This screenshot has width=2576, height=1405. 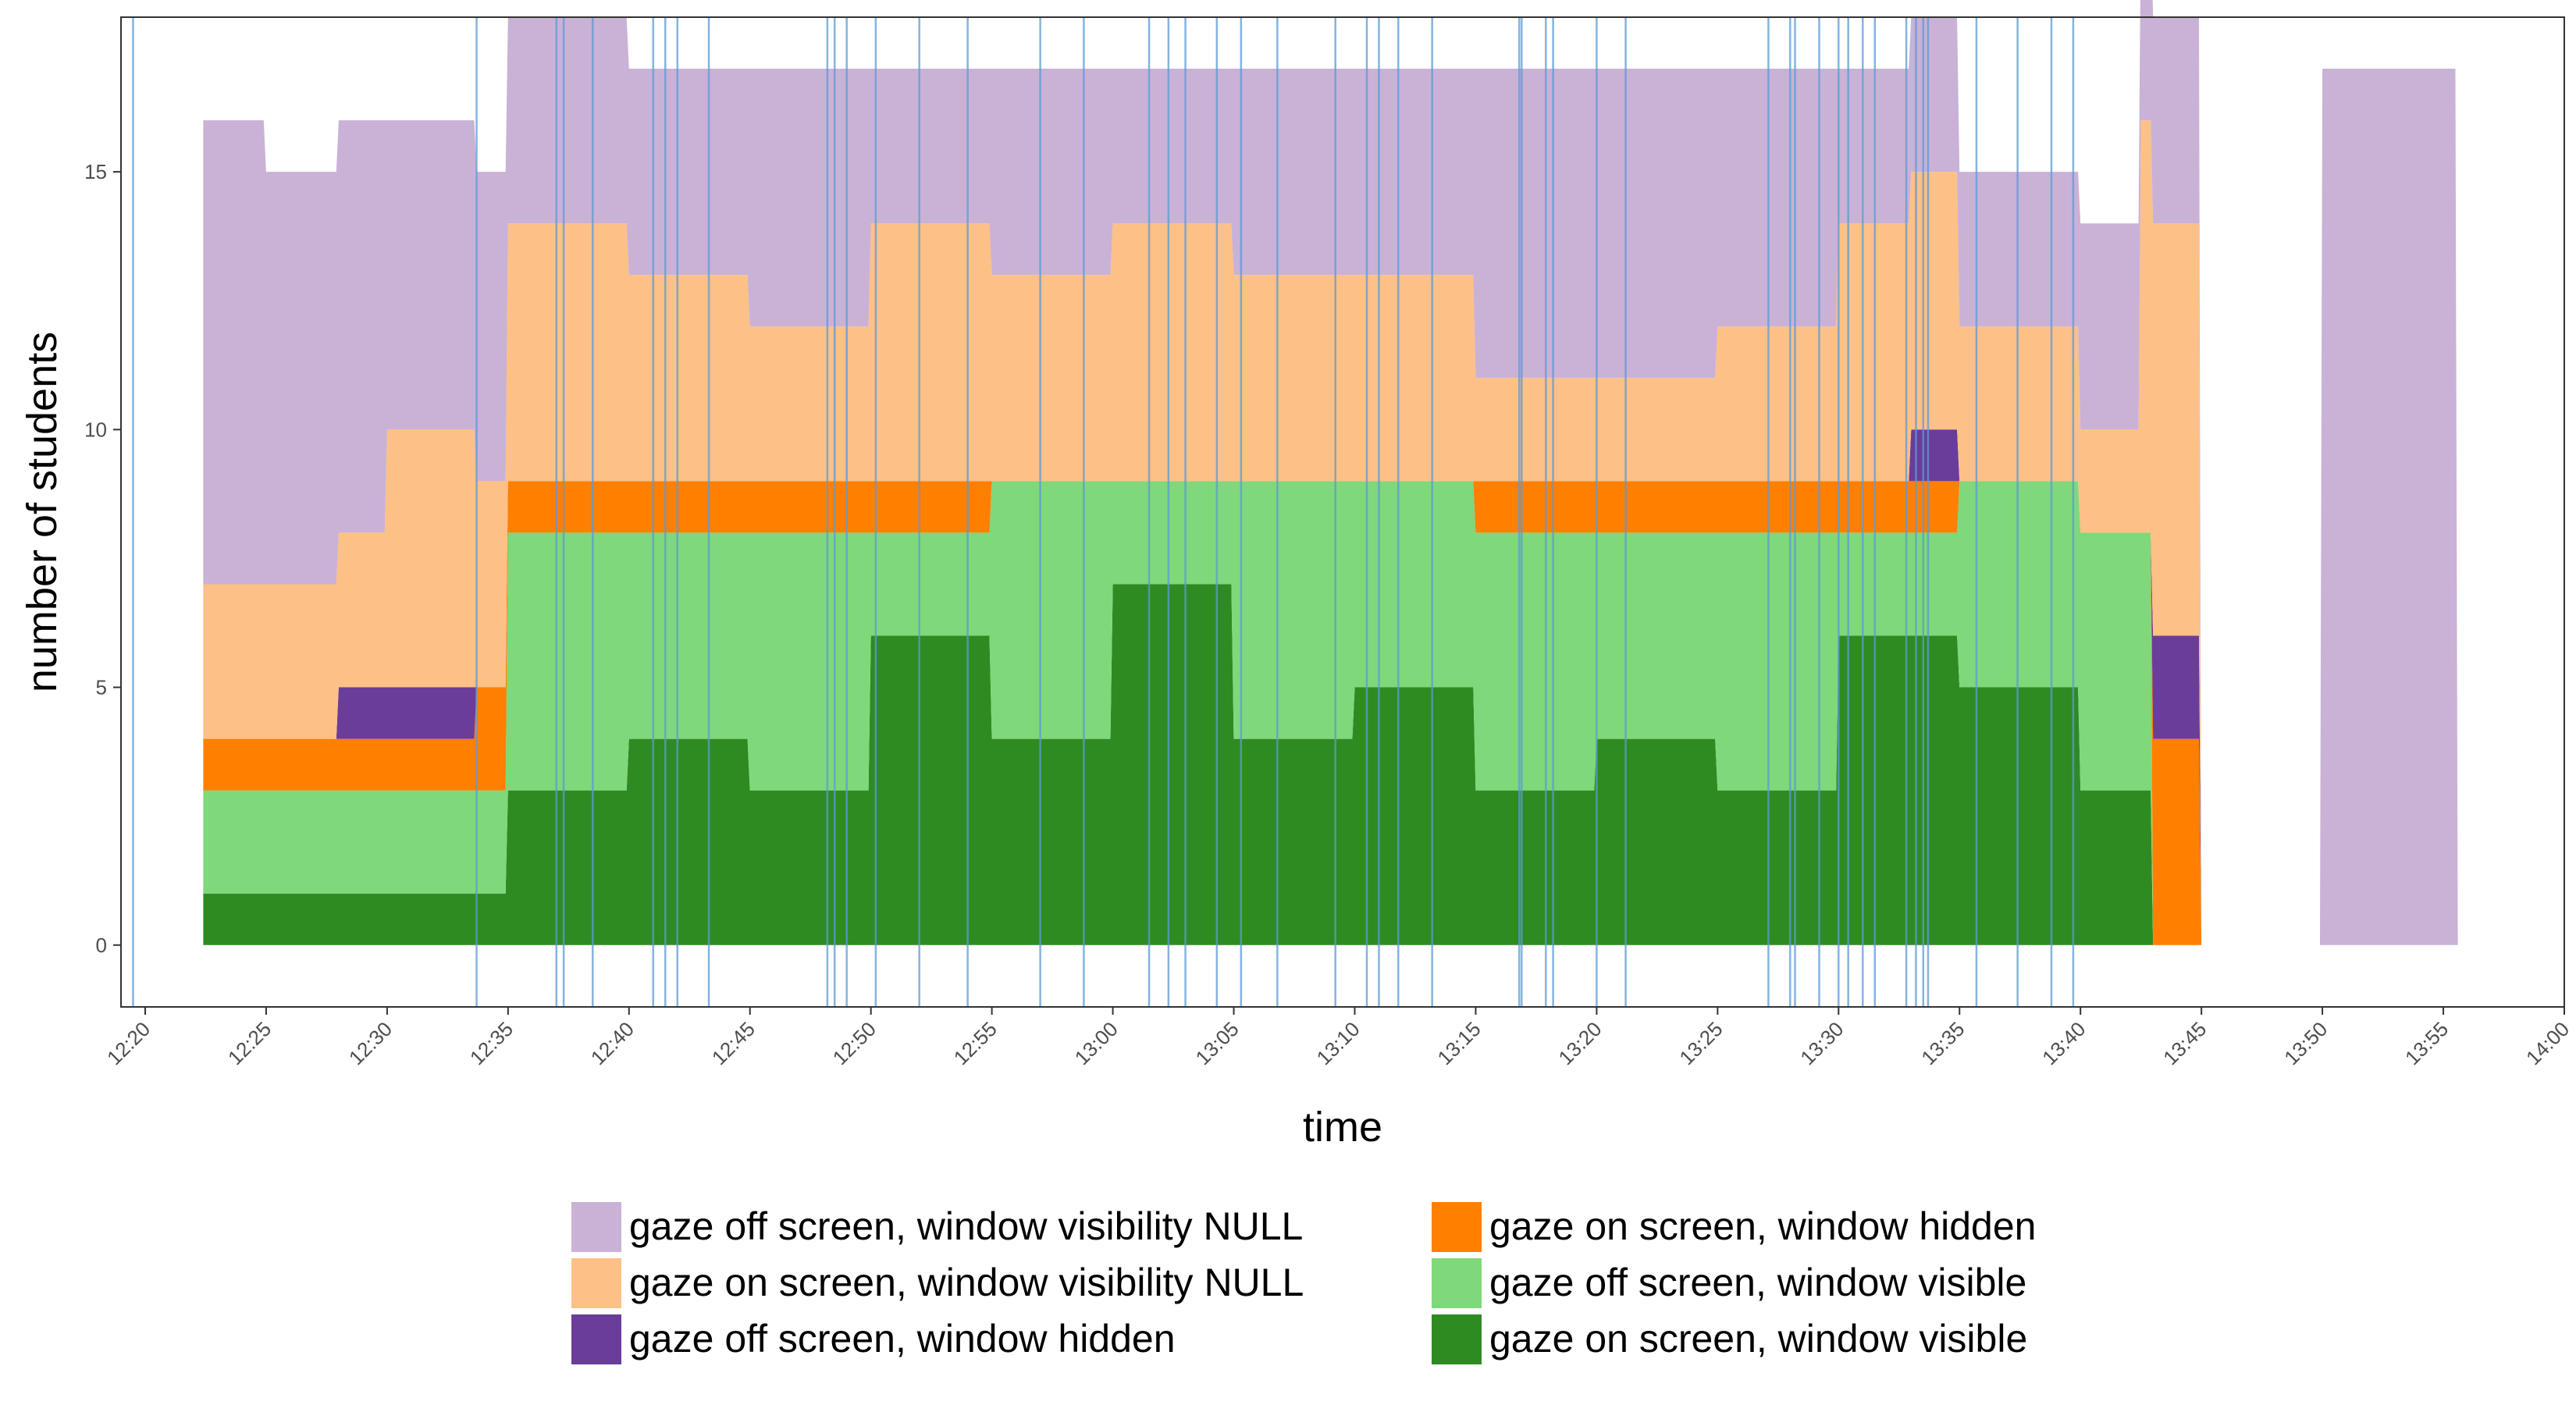 I want to click on legend-label: gaze on screen, window visibility NULL, so click(x=966, y=1283).